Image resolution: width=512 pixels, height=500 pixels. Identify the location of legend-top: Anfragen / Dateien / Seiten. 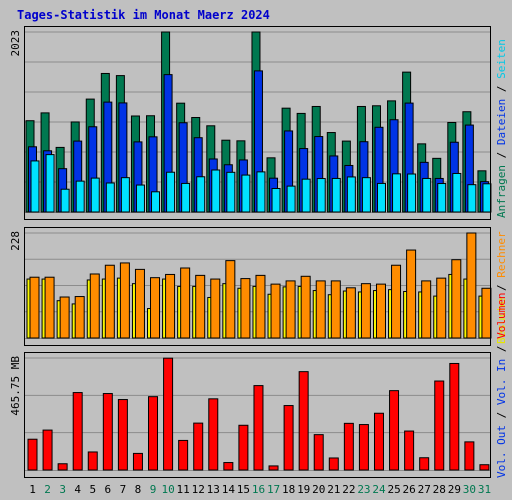
(501, 128).